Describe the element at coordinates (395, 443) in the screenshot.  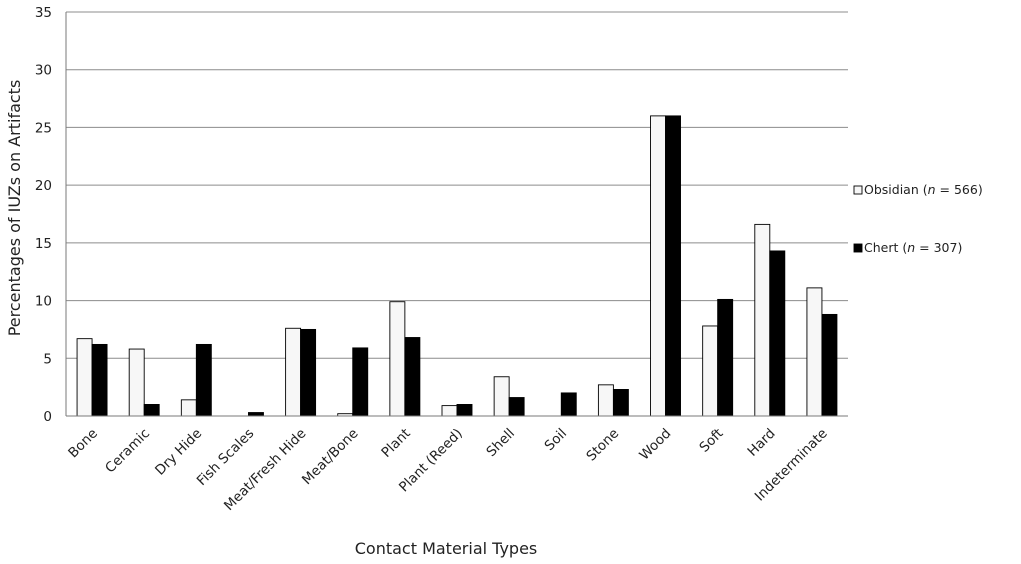
I see `x-tick-label: Plant` at that location.